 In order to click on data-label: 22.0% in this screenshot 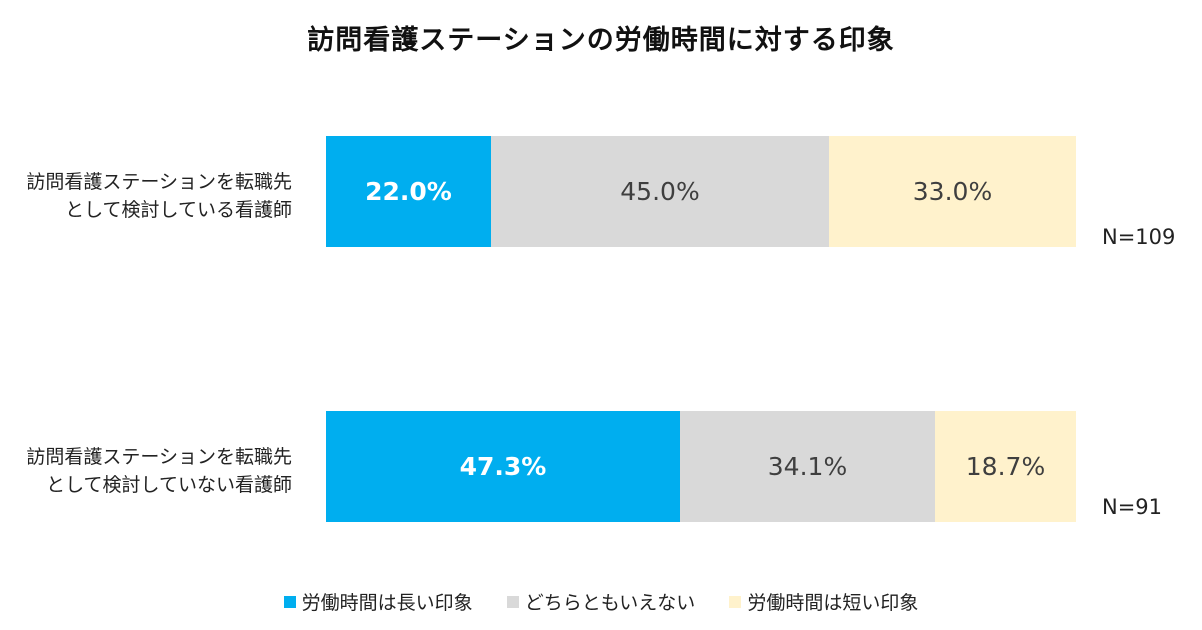, I will do `click(408, 191)`.